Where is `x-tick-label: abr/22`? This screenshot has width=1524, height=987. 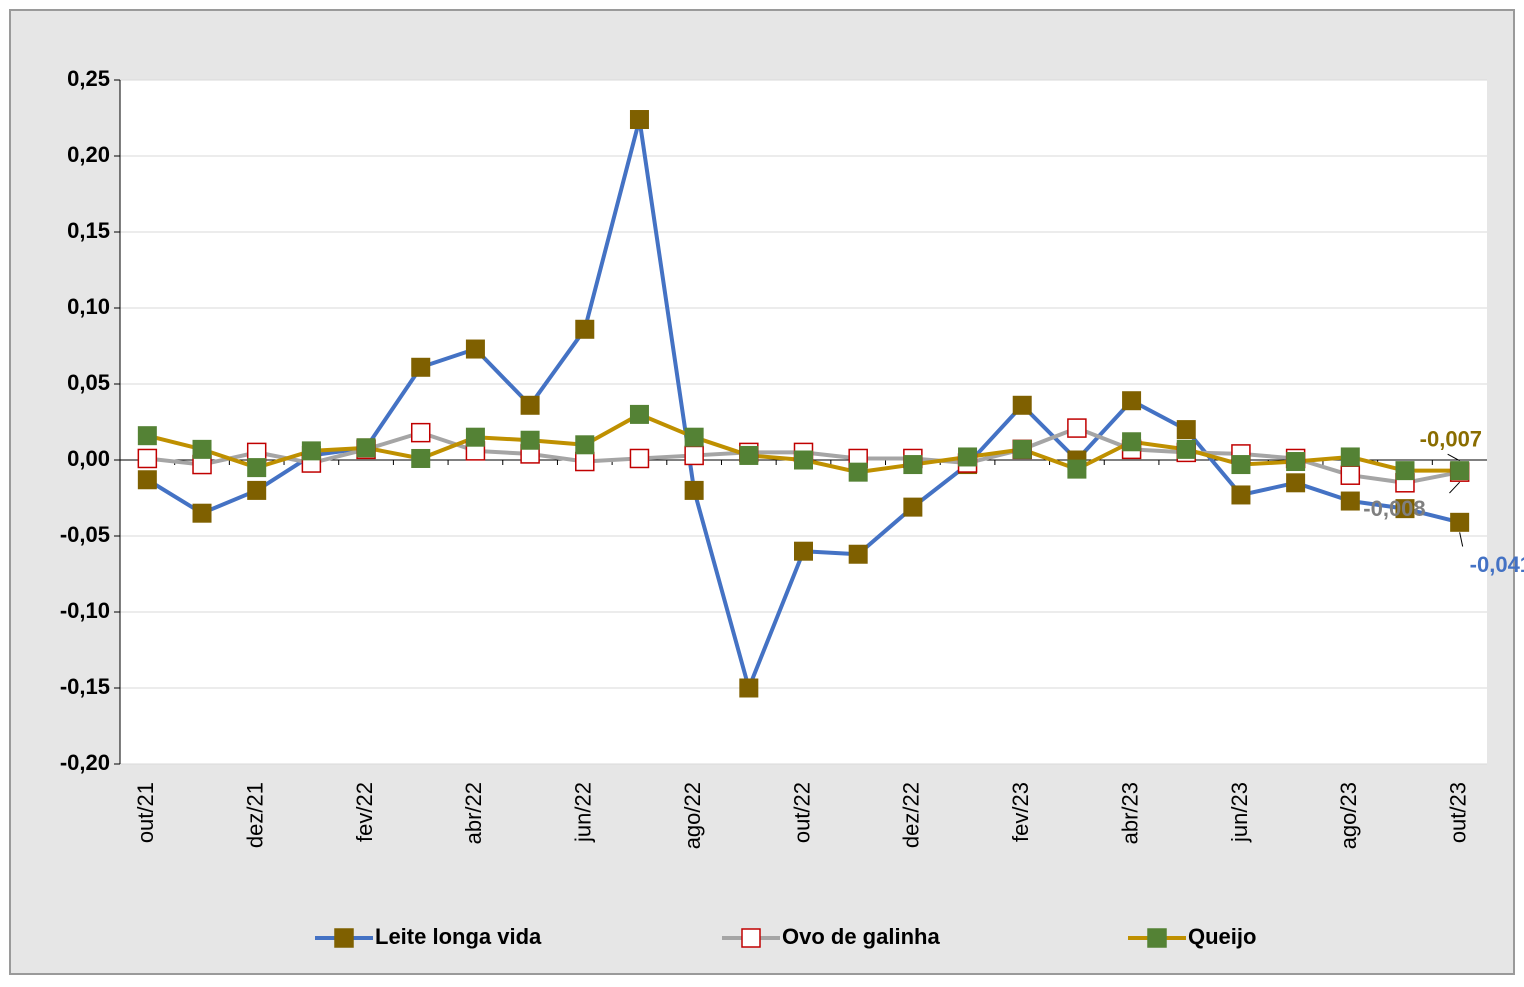
x-tick-label: abr/22 is located at coordinates (473, 813).